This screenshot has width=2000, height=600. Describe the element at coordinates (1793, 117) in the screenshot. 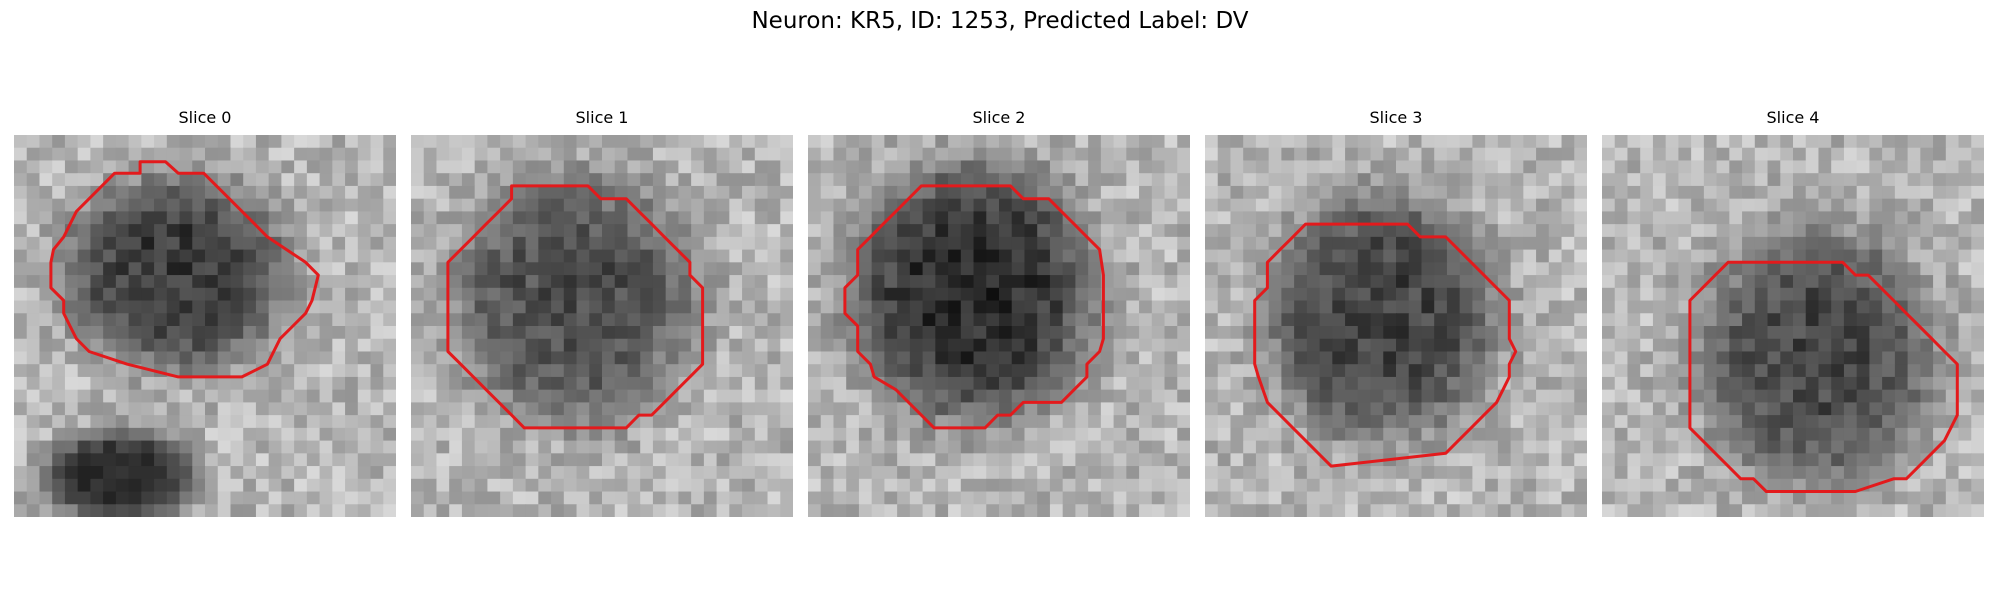

I see `slice-title: Slice 4` at that location.